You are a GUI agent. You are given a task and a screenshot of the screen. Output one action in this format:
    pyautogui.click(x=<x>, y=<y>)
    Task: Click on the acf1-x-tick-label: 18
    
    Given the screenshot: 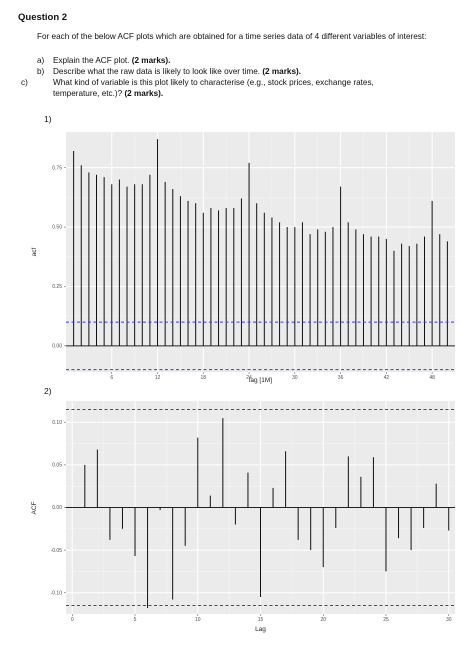 What is the action you would take?
    pyautogui.click(x=204, y=378)
    